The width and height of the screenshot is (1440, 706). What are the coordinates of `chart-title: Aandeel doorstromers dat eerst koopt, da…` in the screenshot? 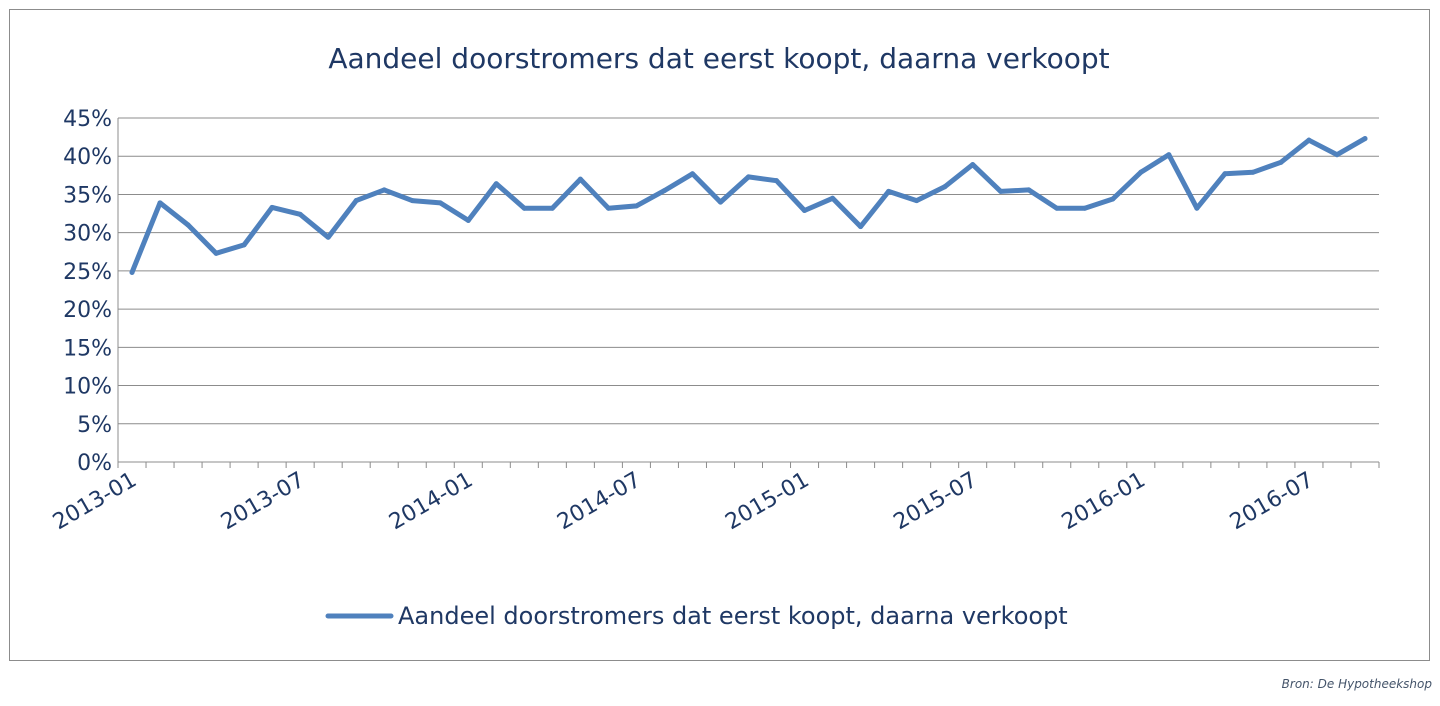 It's located at (718, 58).